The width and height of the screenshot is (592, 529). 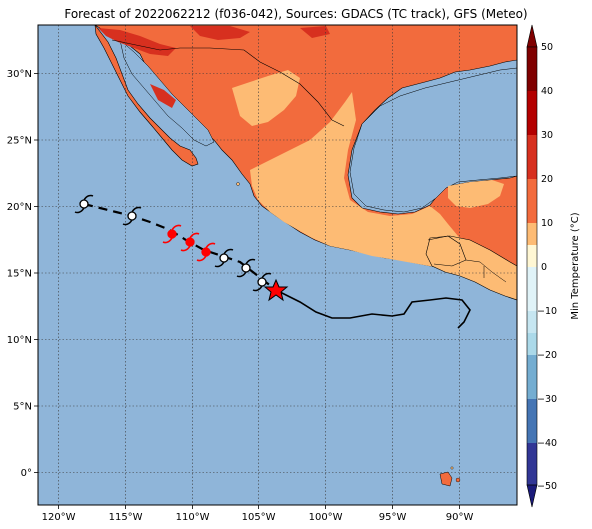 What do you see at coordinates (326, 517) in the screenshot?
I see `lon-tick-label: 100°W` at bounding box center [326, 517].